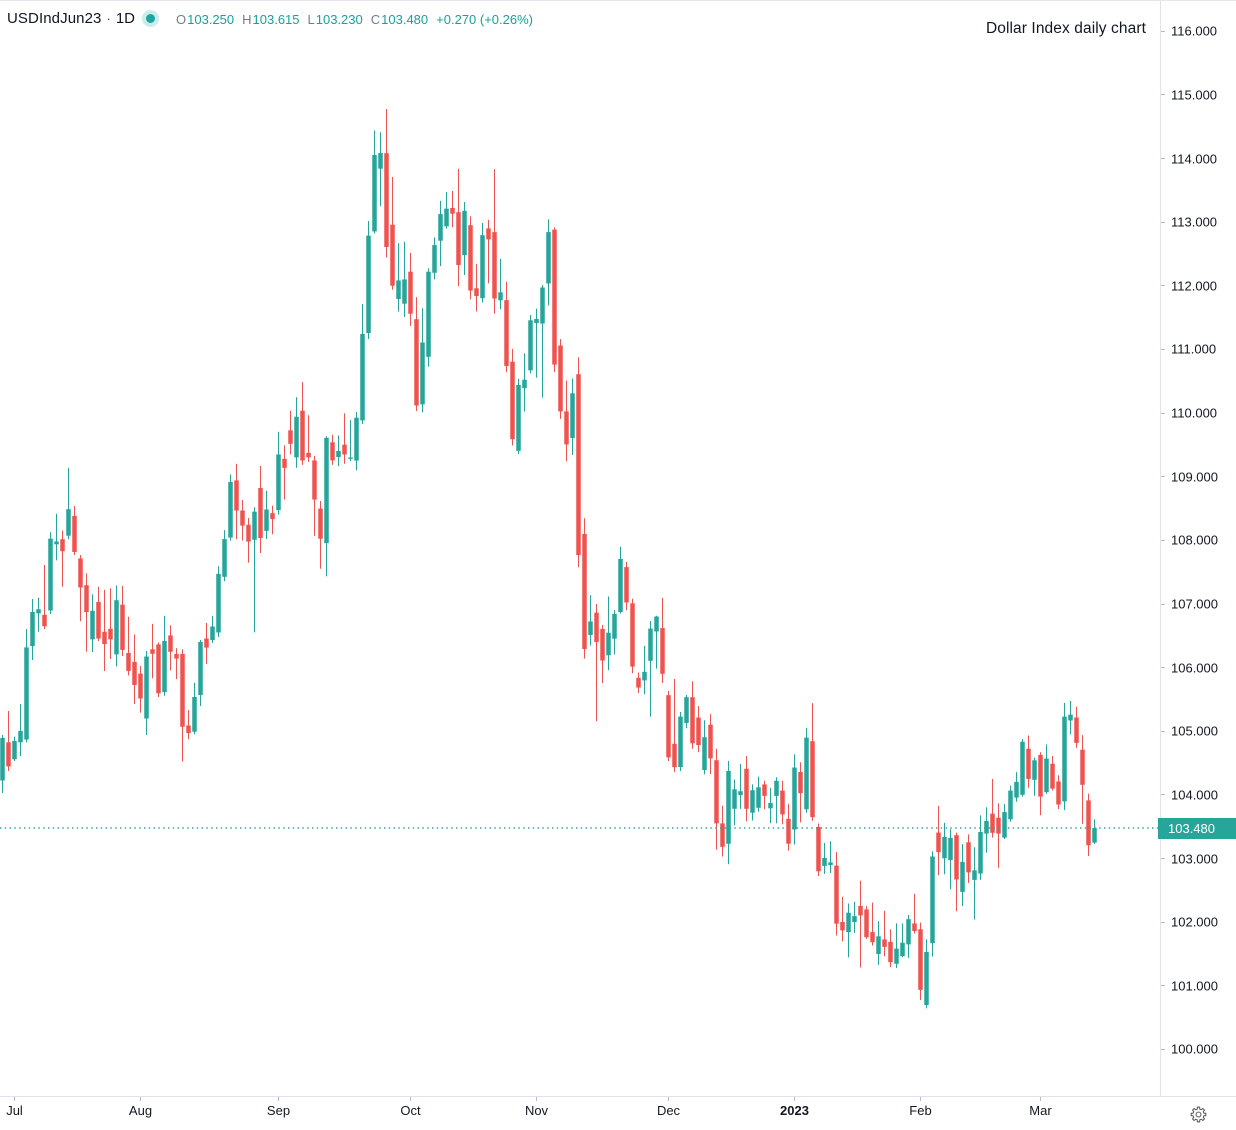 Image resolution: width=1236 pixels, height=1130 pixels. Describe the element at coordinates (125, 18) in the screenshot. I see `timeframe-label: 1D` at that location.